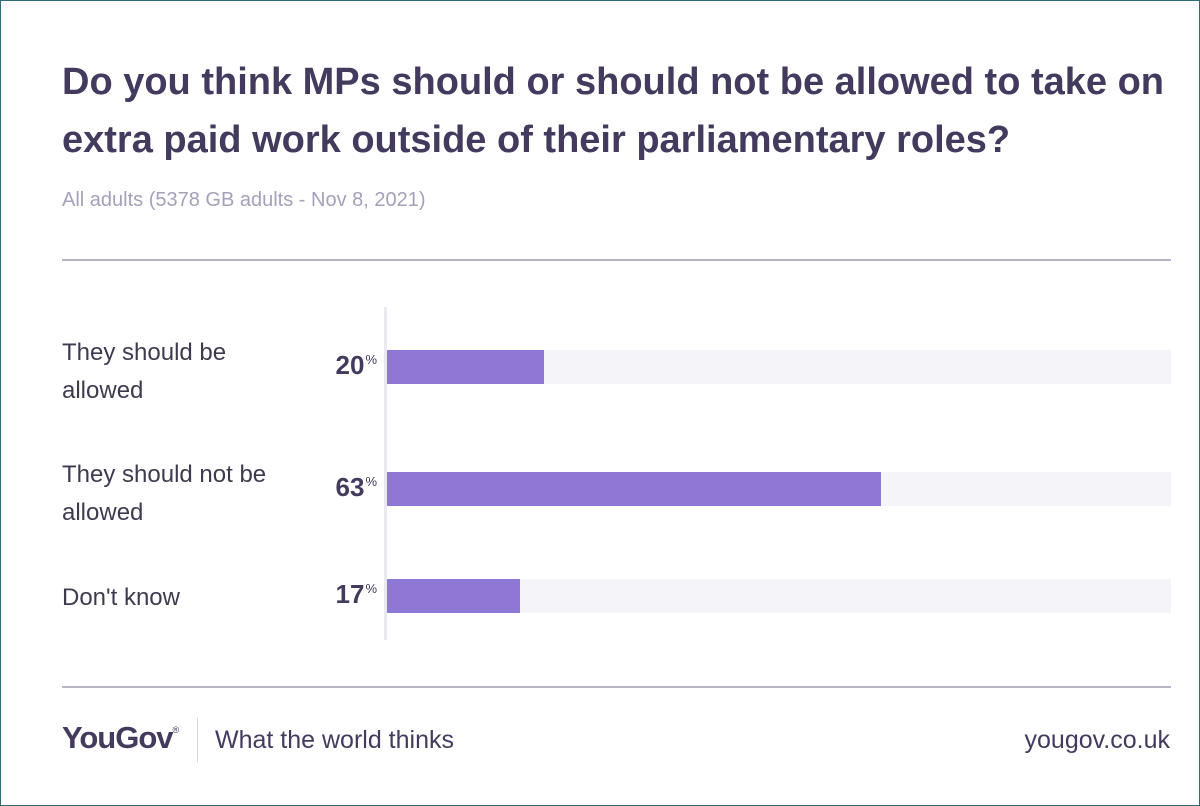 Image resolution: width=1200 pixels, height=806 pixels. Describe the element at coordinates (197, 740) in the screenshot. I see `footer-separator` at that location.